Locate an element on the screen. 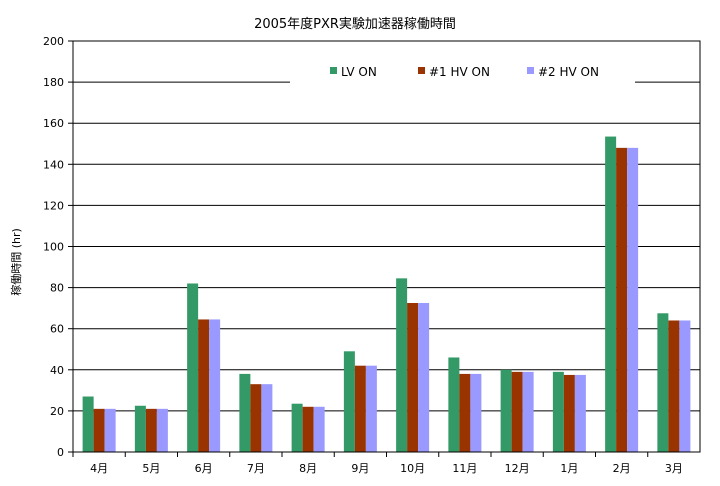  x-tick-label: 11月 is located at coordinates (464, 468).